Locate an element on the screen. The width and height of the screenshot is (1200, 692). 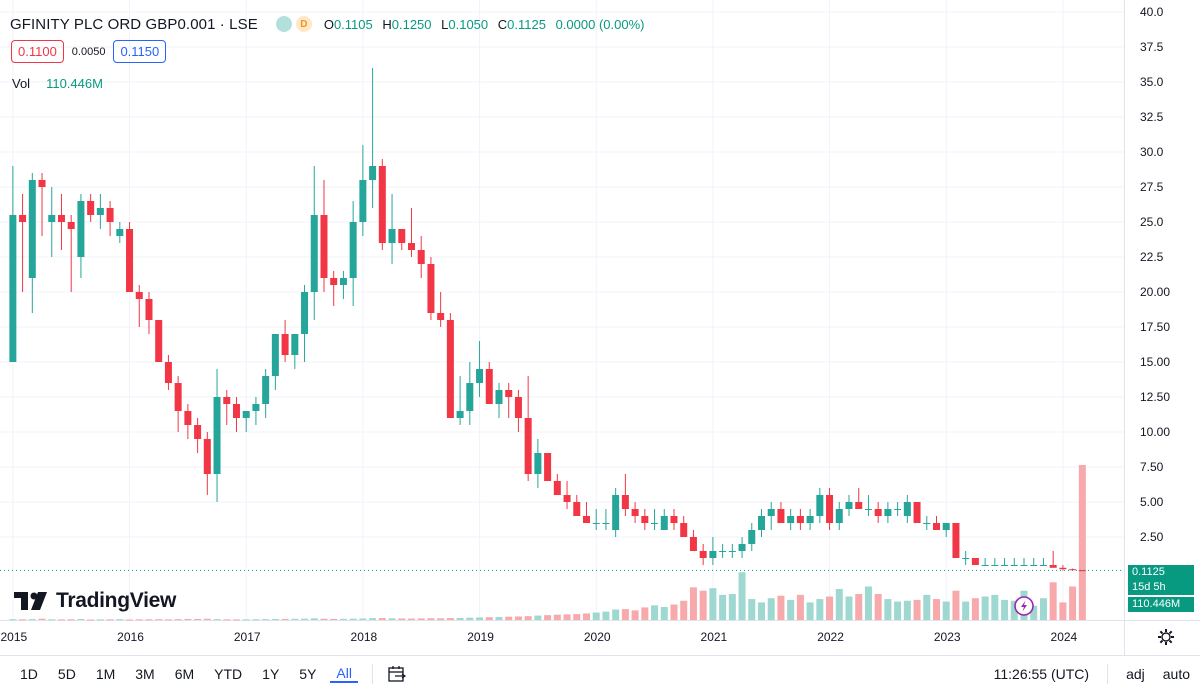
range-1d: 1D is located at coordinates (29, 674).